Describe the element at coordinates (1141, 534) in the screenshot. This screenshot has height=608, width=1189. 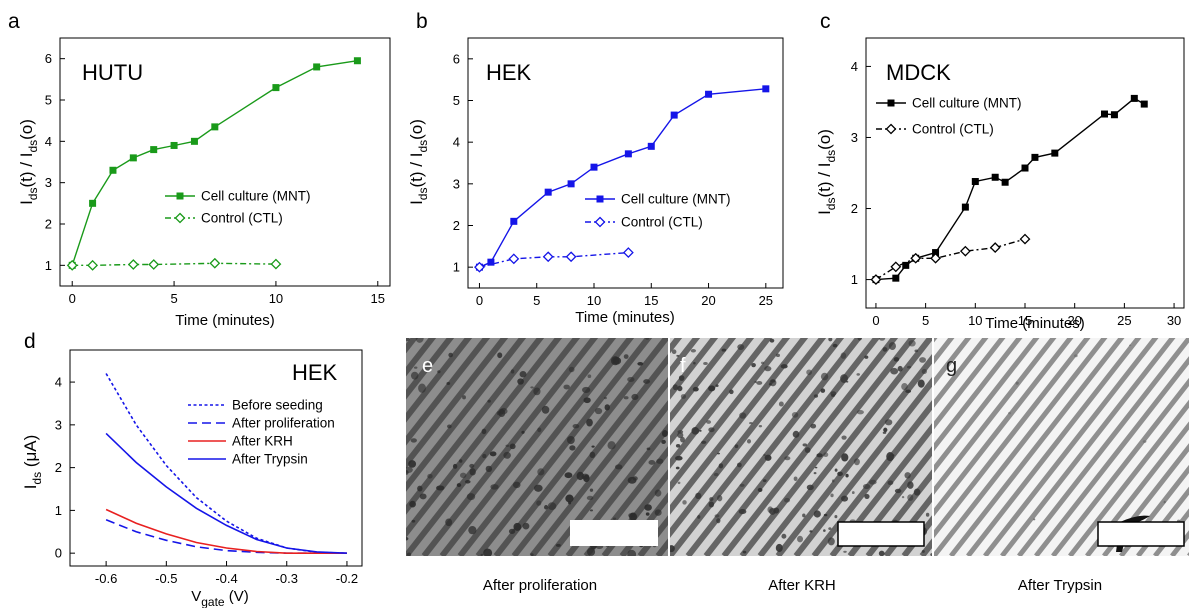
I see `micrograph-g-scalebar` at that location.